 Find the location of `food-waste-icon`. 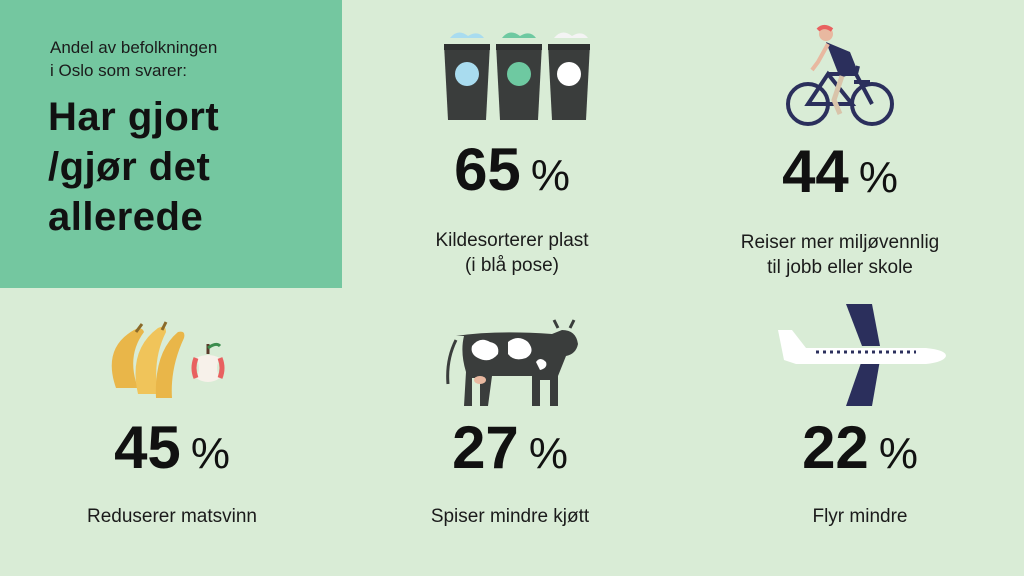

food-waste-icon is located at coordinates (168, 359).